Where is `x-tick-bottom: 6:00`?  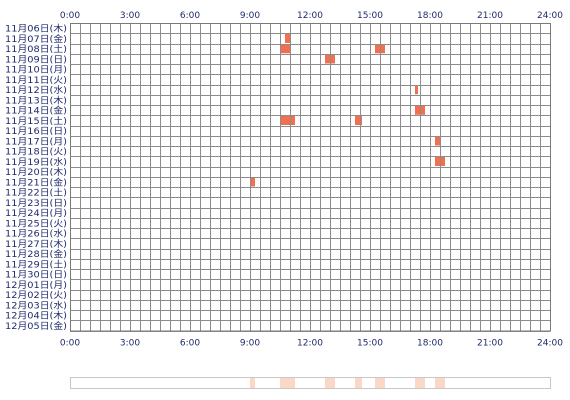 x-tick-bottom: 6:00 is located at coordinates (190, 344).